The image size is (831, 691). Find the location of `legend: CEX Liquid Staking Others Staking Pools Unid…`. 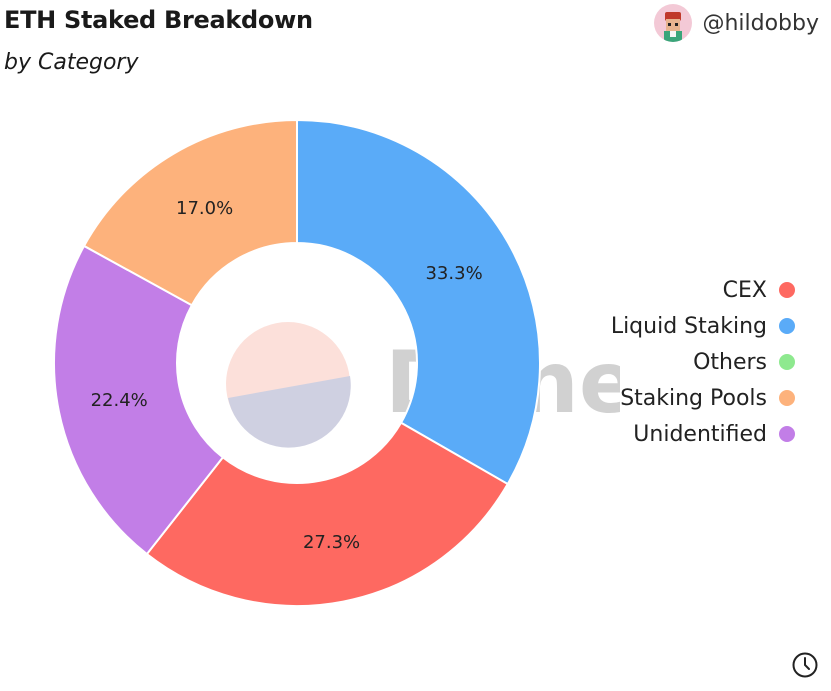

legend: CEX Liquid Staking Others Staking Pools Unid… is located at coordinates (703, 362).